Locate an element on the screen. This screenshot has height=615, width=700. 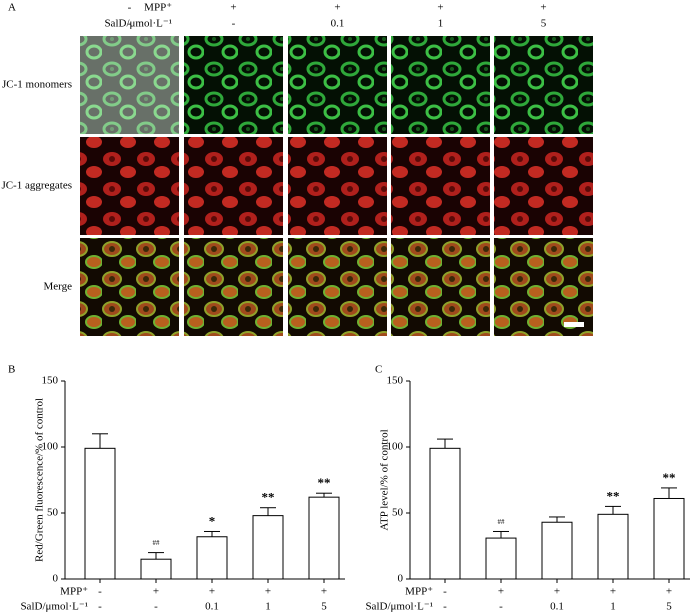
panel-label: B is located at coordinates (11, 370).